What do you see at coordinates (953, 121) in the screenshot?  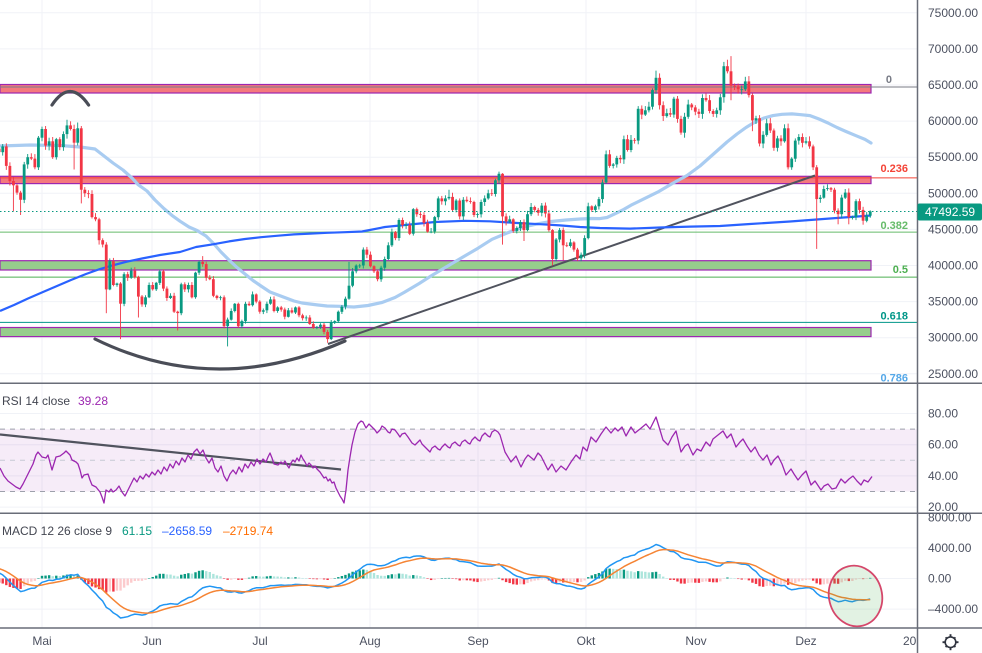 I see `svg-text: 60000.00` at bounding box center [953, 121].